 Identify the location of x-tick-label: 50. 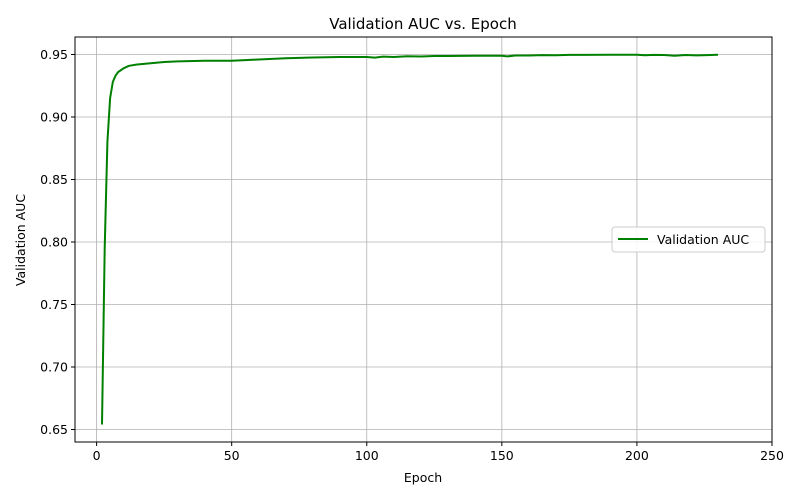
(232, 455).